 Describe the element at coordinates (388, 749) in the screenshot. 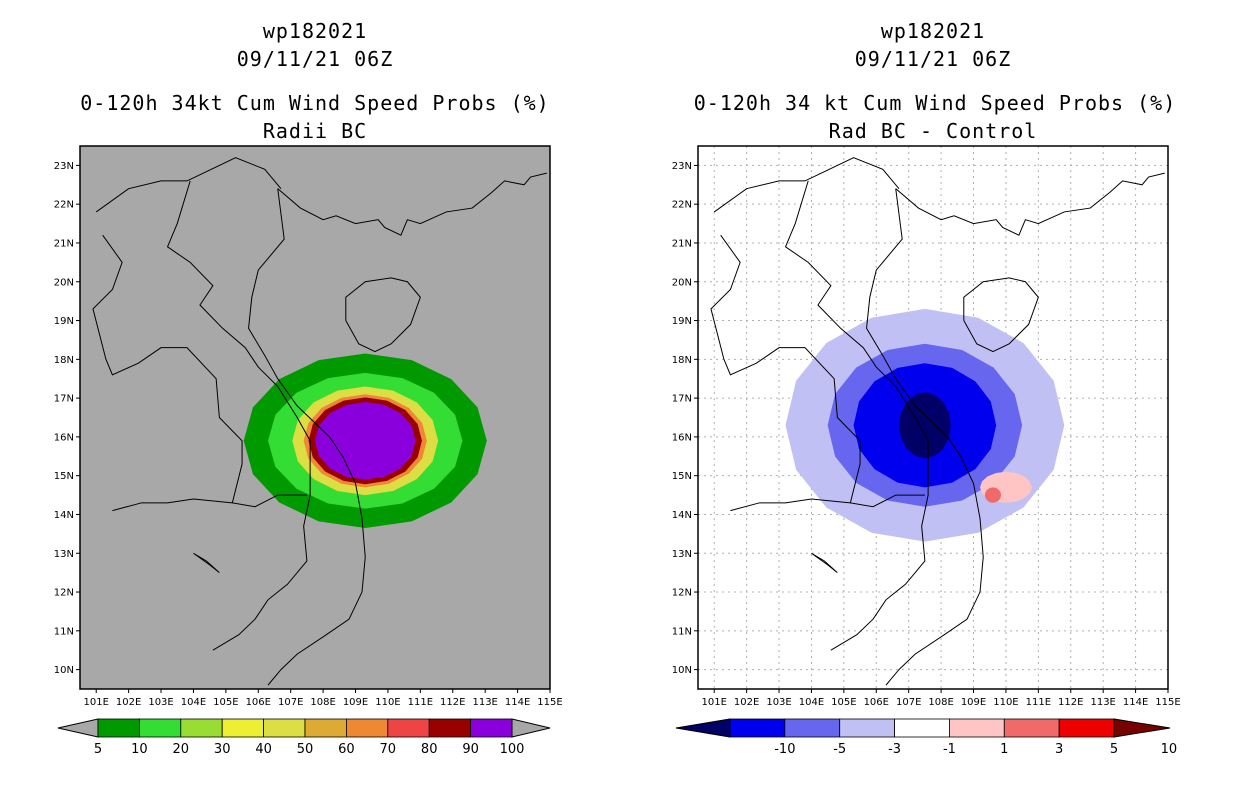

I see `colorbar-label: 70` at that location.